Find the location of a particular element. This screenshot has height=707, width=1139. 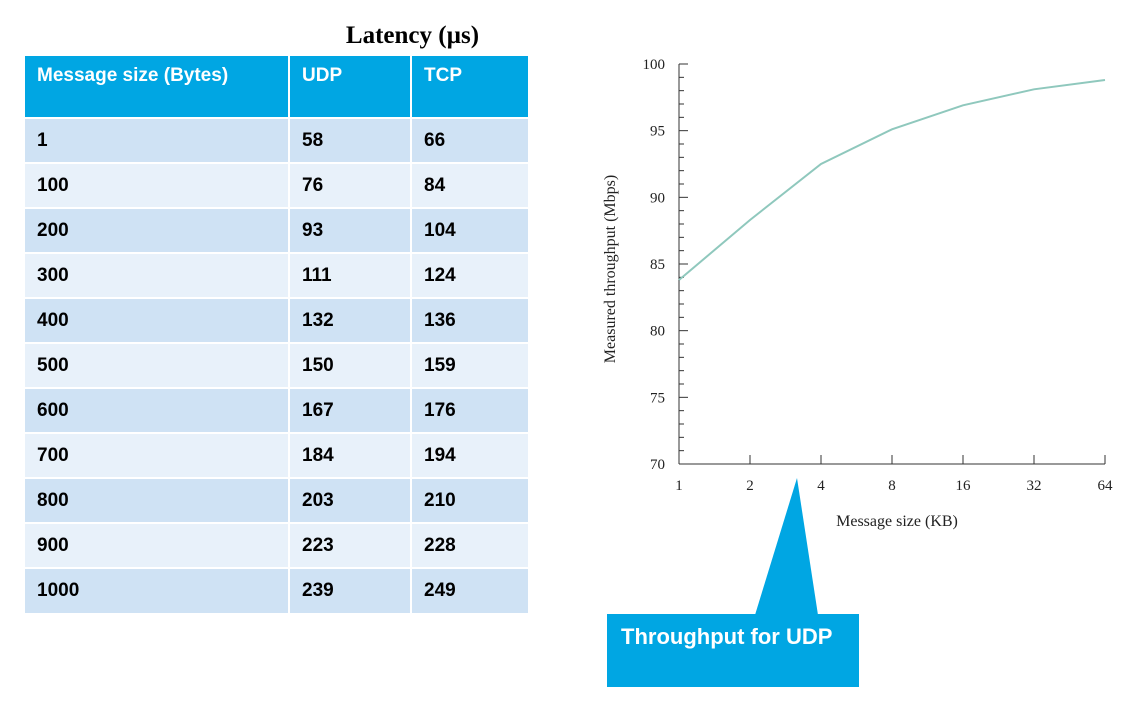

cell-tcp: 124 is located at coordinates (469, 275).